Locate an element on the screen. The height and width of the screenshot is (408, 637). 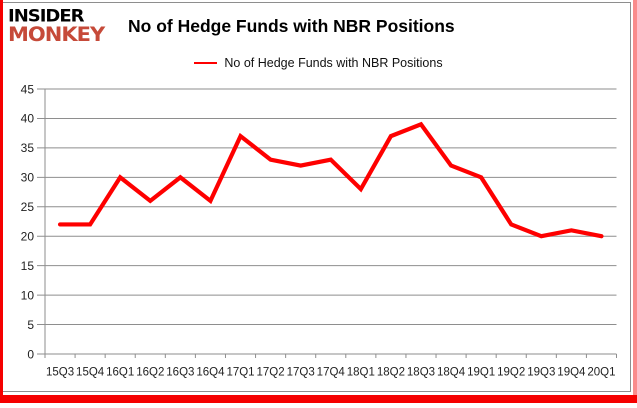
y-tick-label: 40 is located at coordinates (28, 119).